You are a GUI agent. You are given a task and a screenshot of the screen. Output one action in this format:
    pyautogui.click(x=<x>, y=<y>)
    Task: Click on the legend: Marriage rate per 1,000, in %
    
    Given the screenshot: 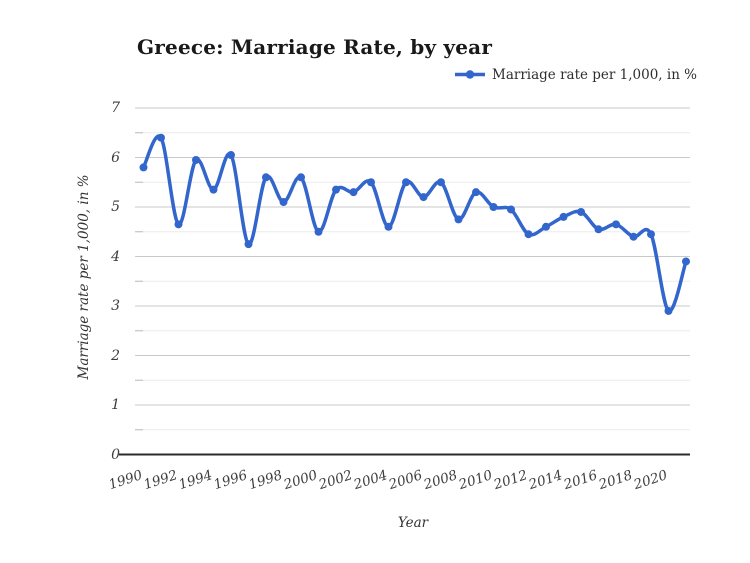 What is the action you would take?
    pyautogui.click(x=576, y=74)
    